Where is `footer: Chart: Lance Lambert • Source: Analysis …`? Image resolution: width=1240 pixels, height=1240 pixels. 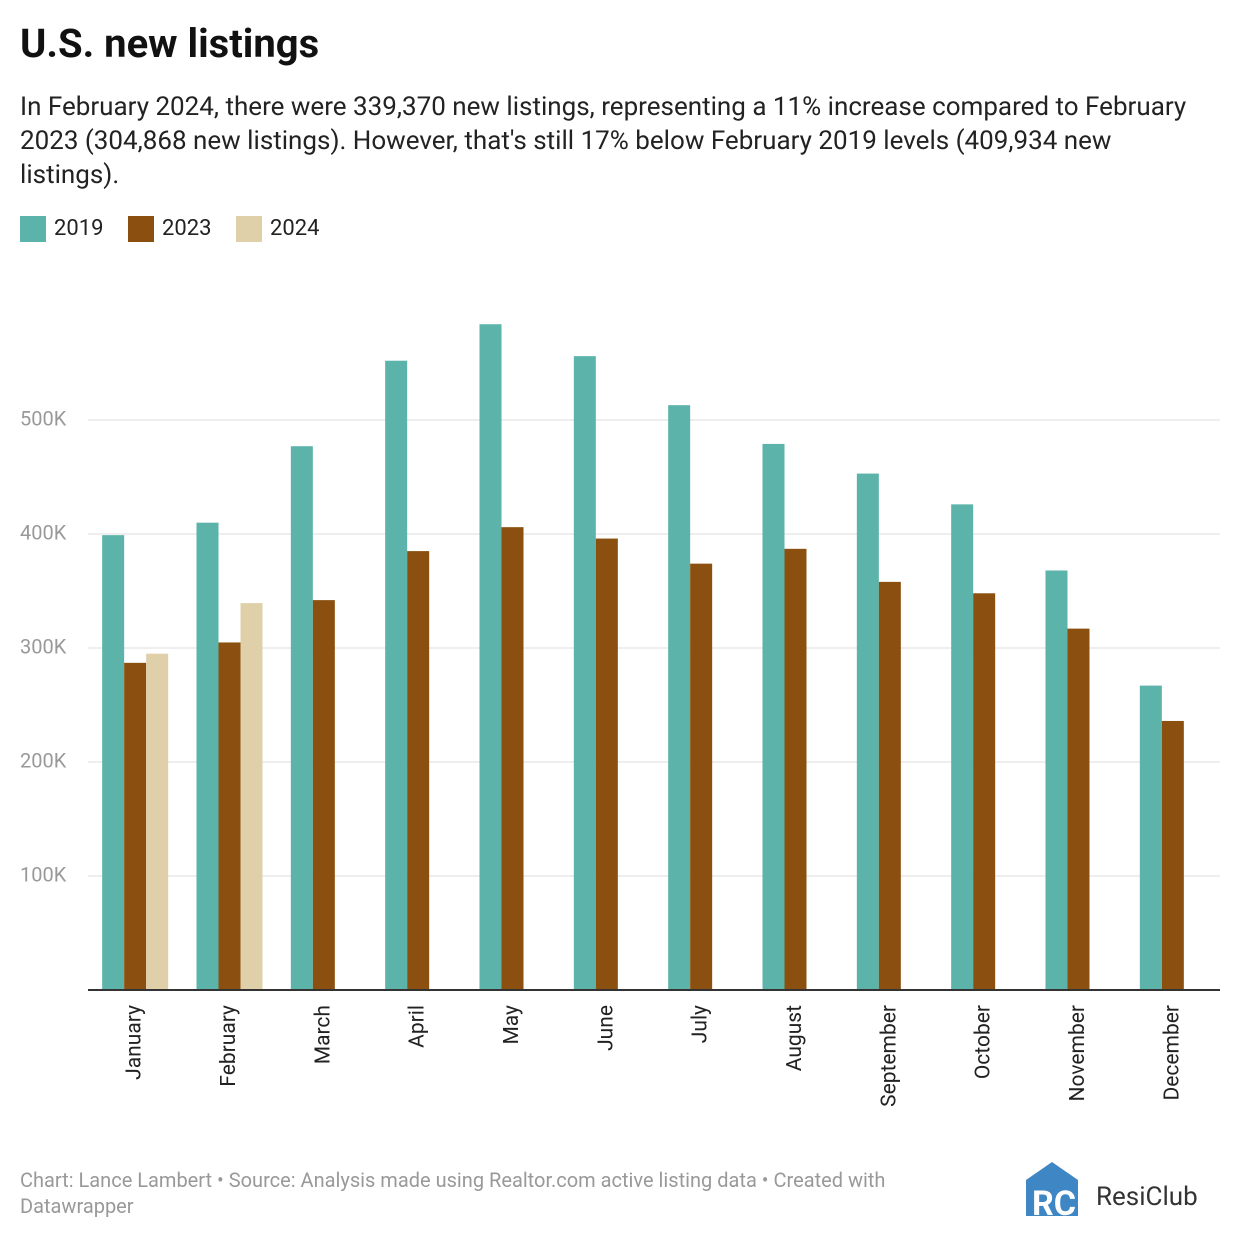
footer: Chart: Lance Lambert • Source: Analysis … is located at coordinates (453, 1193).